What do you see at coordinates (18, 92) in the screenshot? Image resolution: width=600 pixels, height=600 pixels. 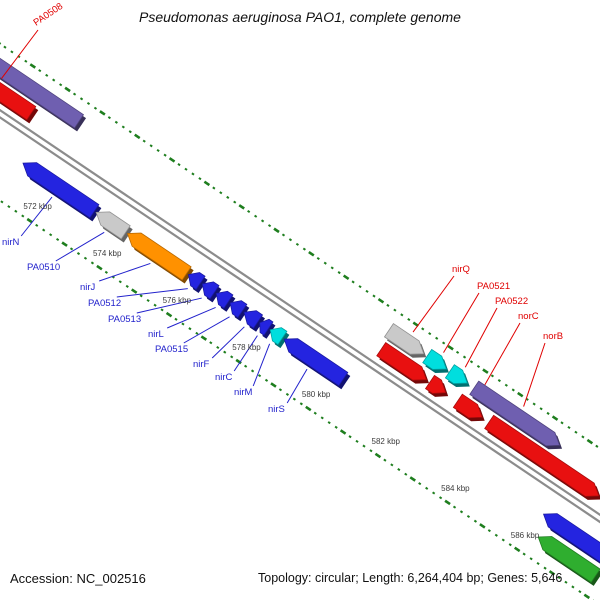 I see `gene-arrow-PA0508` at bounding box center [18, 92].